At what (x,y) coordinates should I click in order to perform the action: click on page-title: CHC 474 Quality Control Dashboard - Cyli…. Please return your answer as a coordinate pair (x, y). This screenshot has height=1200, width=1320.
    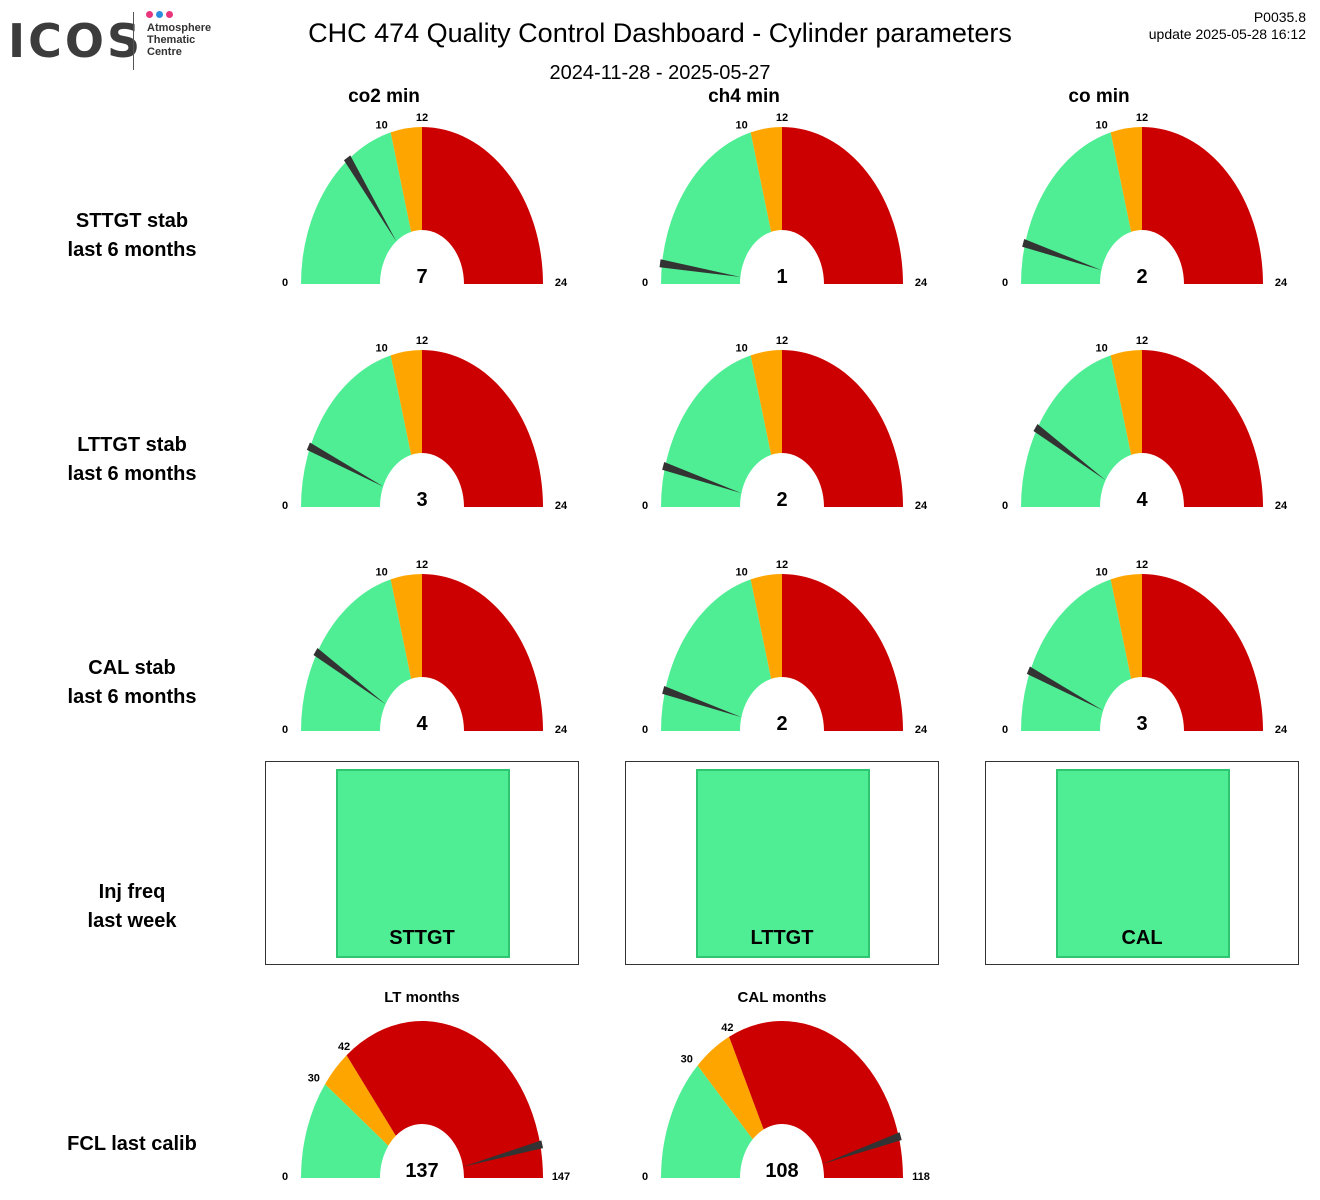
    Looking at the image, I should click on (660, 33).